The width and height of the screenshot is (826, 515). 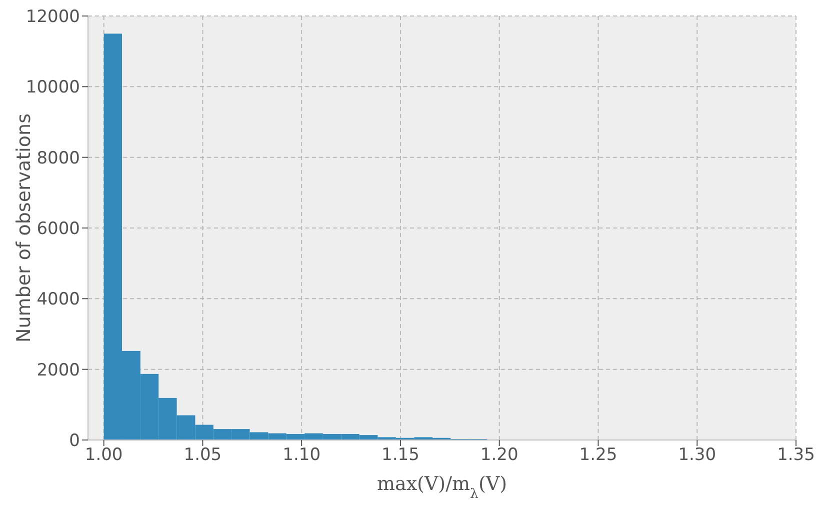 What do you see at coordinates (499, 455) in the screenshot?
I see `x-tick-label: 1.20` at bounding box center [499, 455].